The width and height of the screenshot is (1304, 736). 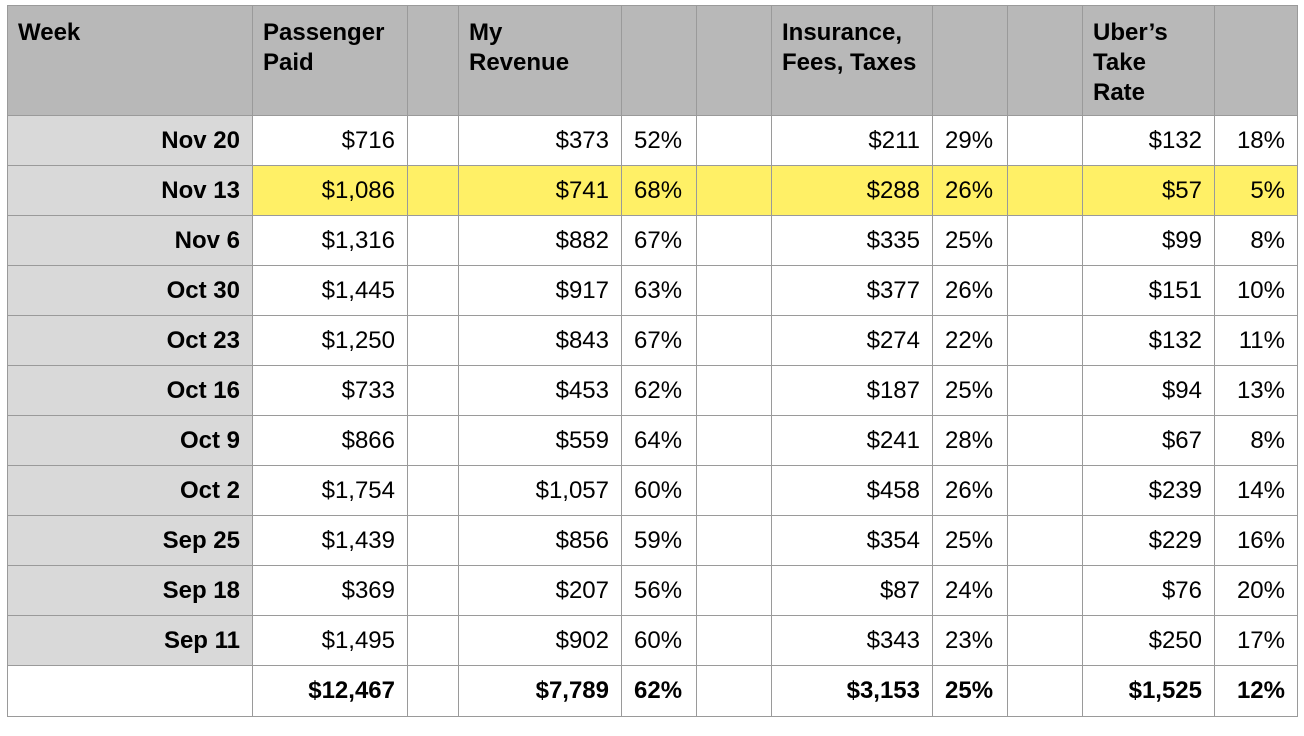 I want to click on total-insurance: $3,153, so click(x=852, y=691).